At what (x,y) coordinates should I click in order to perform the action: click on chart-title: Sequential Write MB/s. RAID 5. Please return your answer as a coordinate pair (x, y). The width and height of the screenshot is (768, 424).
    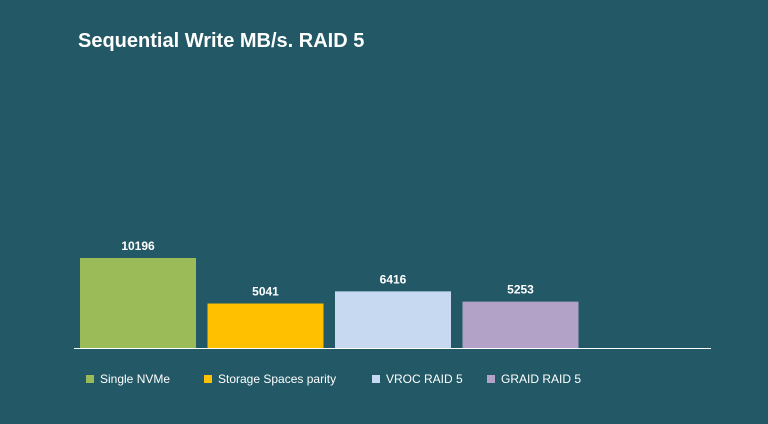
    Looking at the image, I should click on (221, 41).